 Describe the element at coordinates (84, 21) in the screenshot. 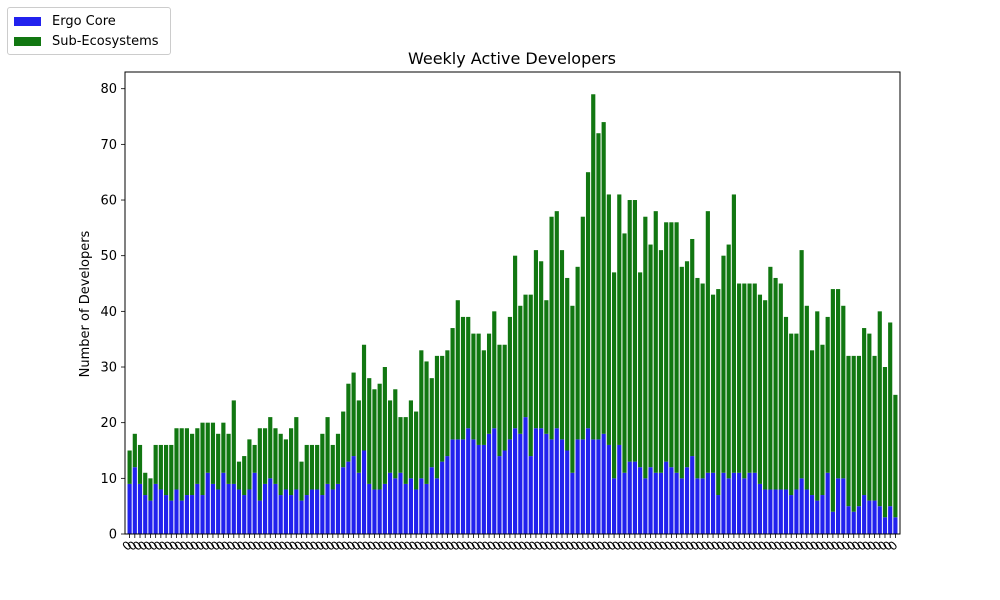

I see `legend-label-ergo-core: Ergo Core` at that location.